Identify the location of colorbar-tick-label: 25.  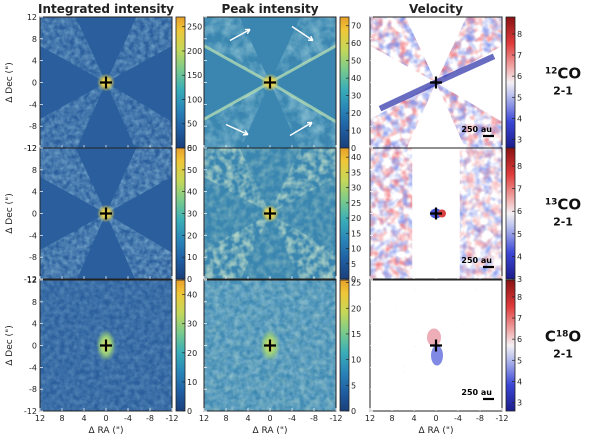
(356, 283).